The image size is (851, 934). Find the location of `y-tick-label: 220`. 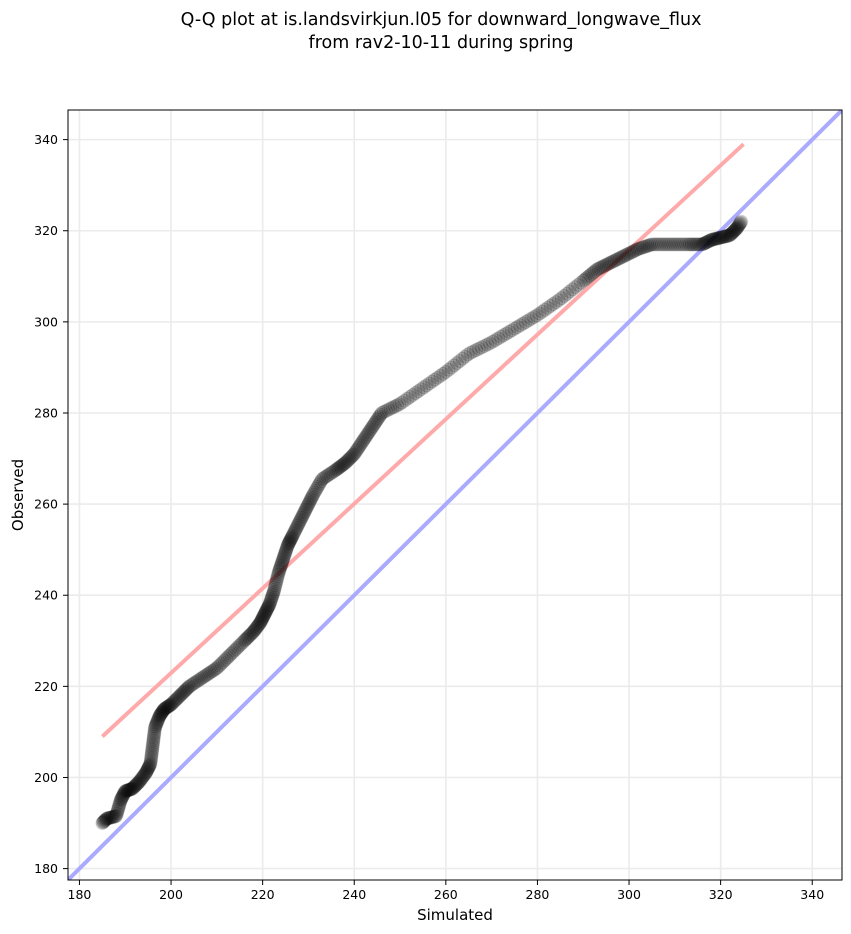

y-tick-label: 220 is located at coordinates (46, 686).